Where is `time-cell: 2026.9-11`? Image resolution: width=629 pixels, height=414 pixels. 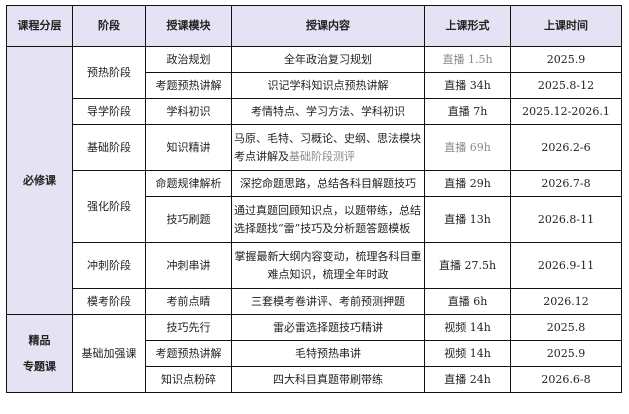
time-cell: 2026.9-11 is located at coordinates (566, 265).